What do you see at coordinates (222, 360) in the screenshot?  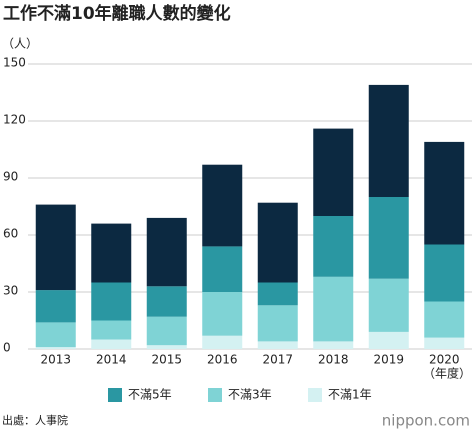 I see `x-tick-label: 2016` at bounding box center [222, 360].